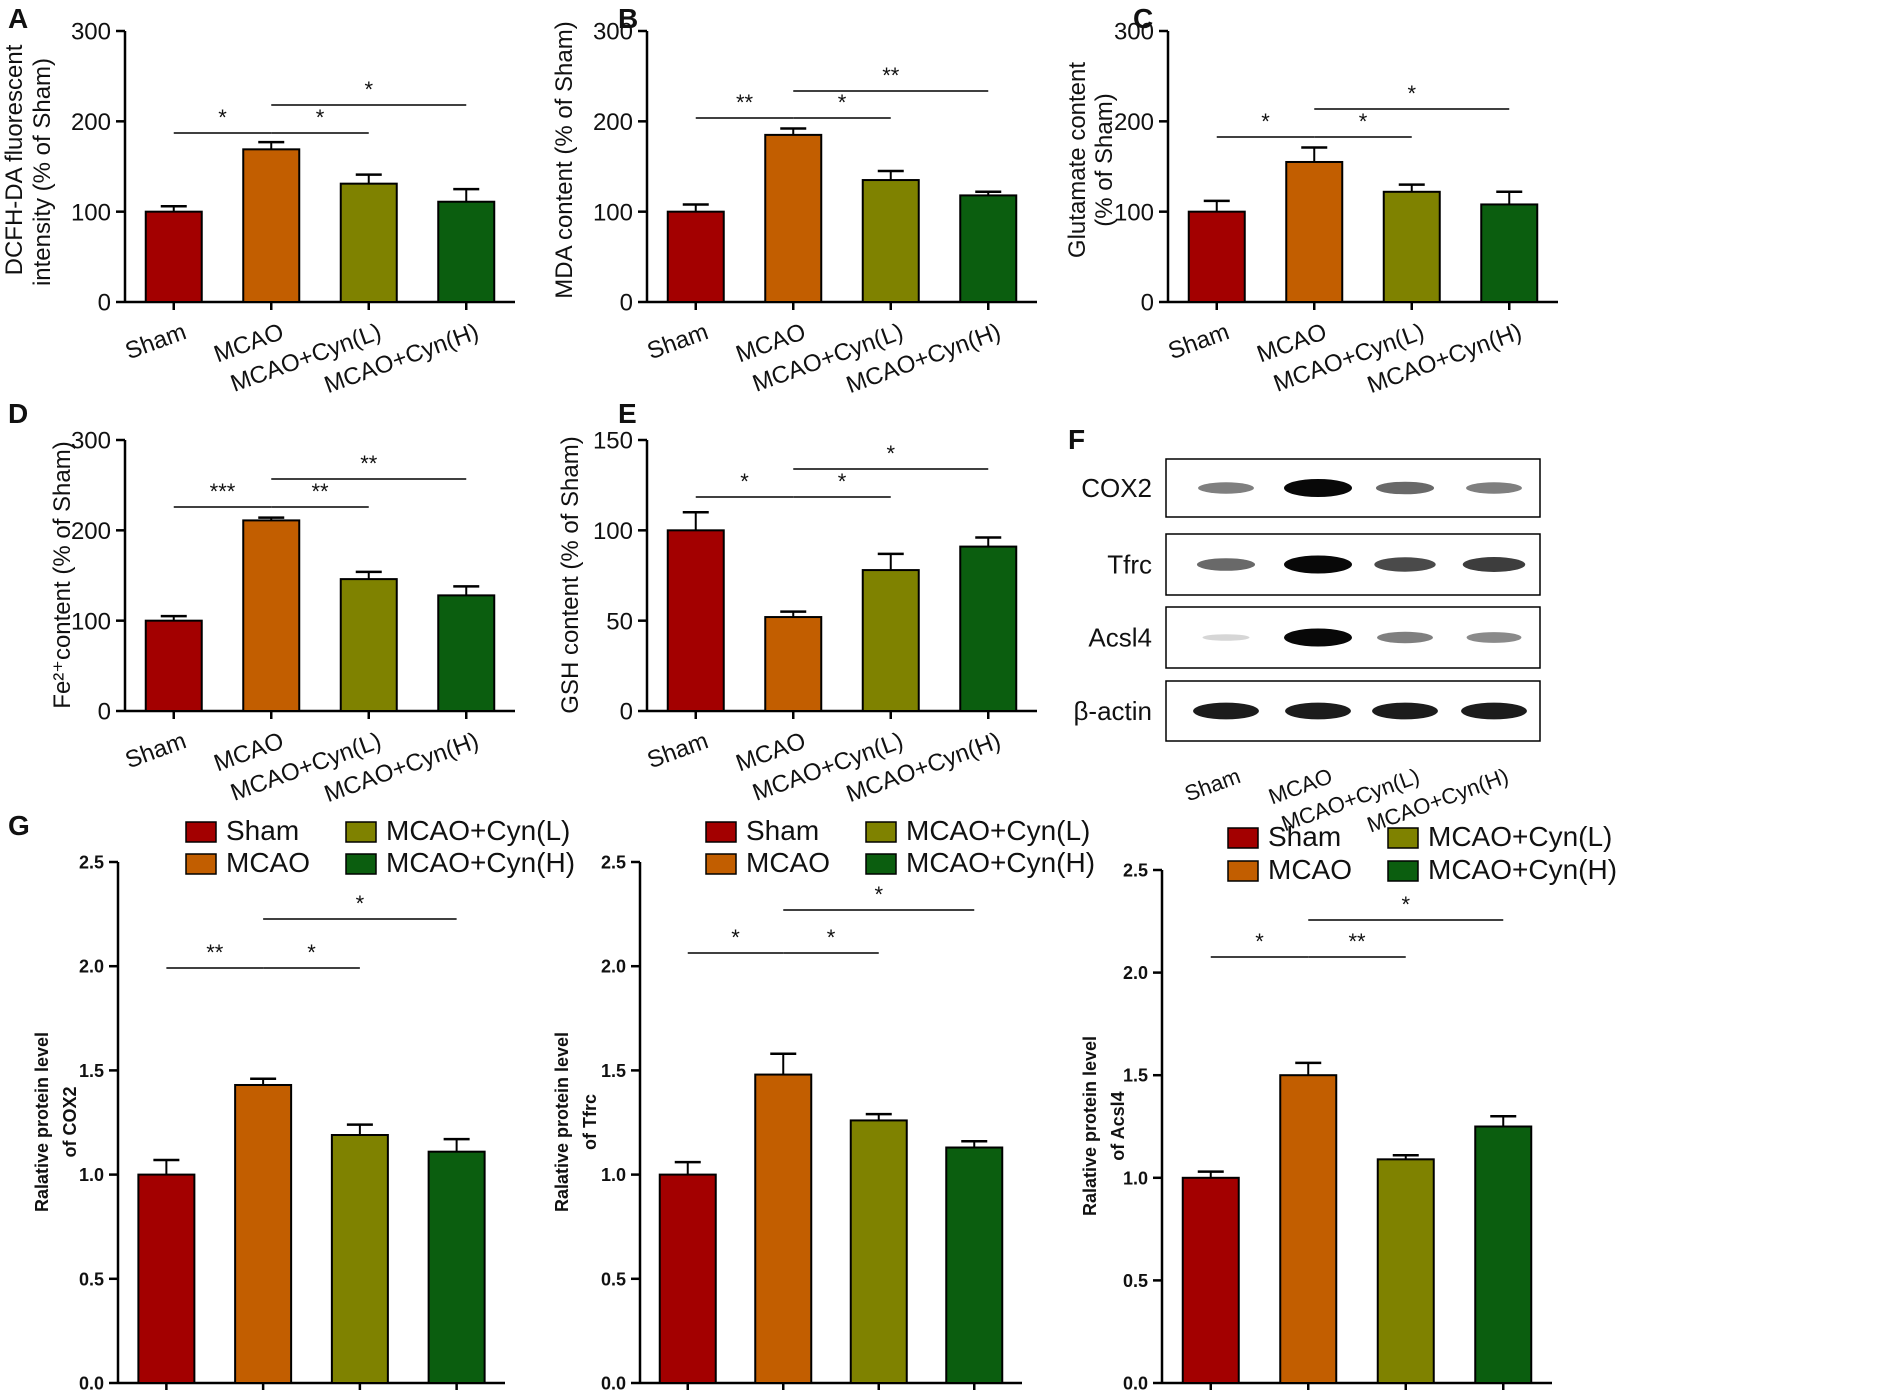 Image resolution: width=1902 pixels, height=1390 pixels. I want to click on y-axis-label: DCFH-DA fluorescent, so click(14, 159).